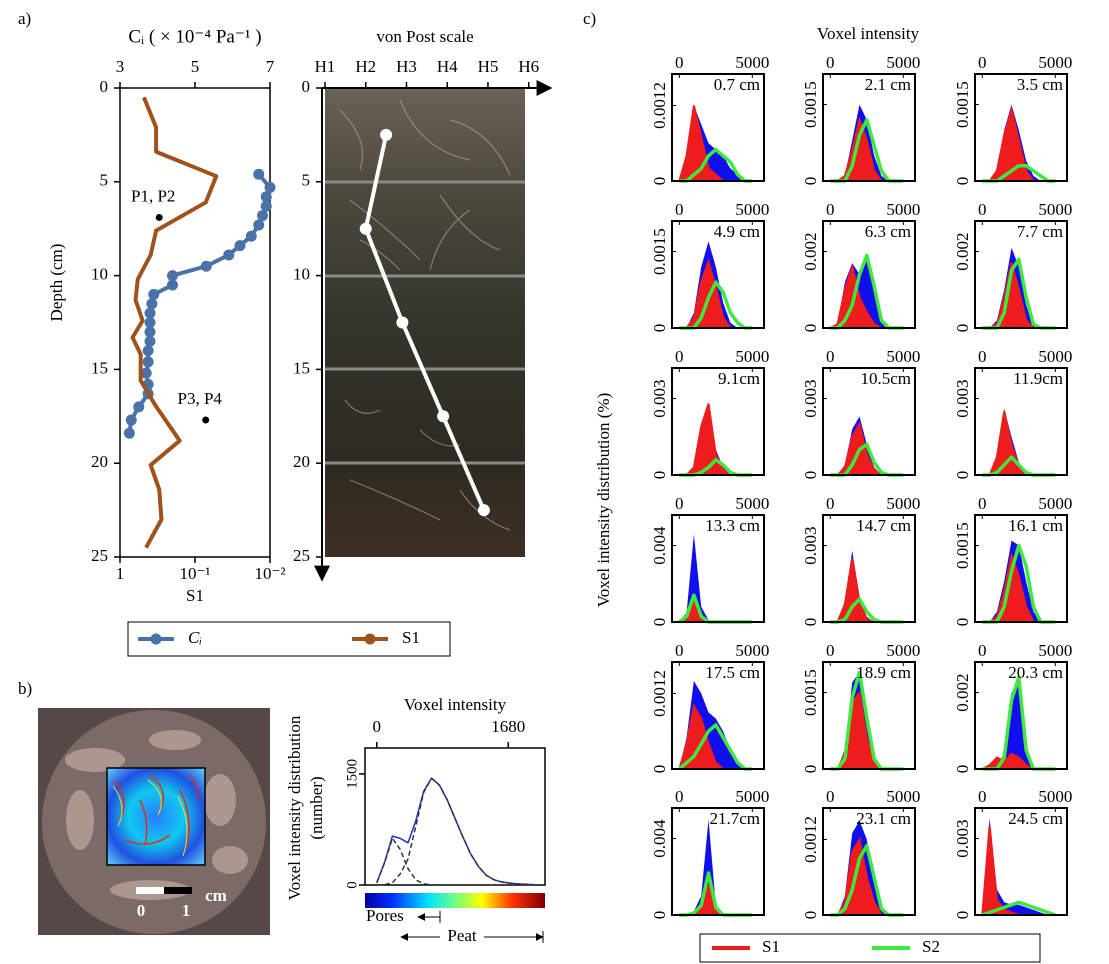  Describe the element at coordinates (385, 915) in the screenshot. I see `colorbar-label: Pores` at that location.